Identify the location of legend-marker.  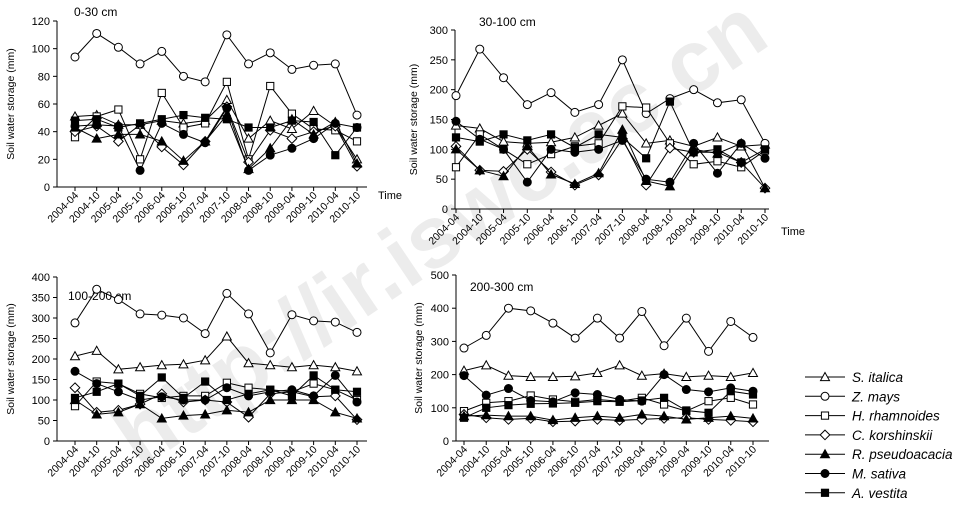
(825, 376).